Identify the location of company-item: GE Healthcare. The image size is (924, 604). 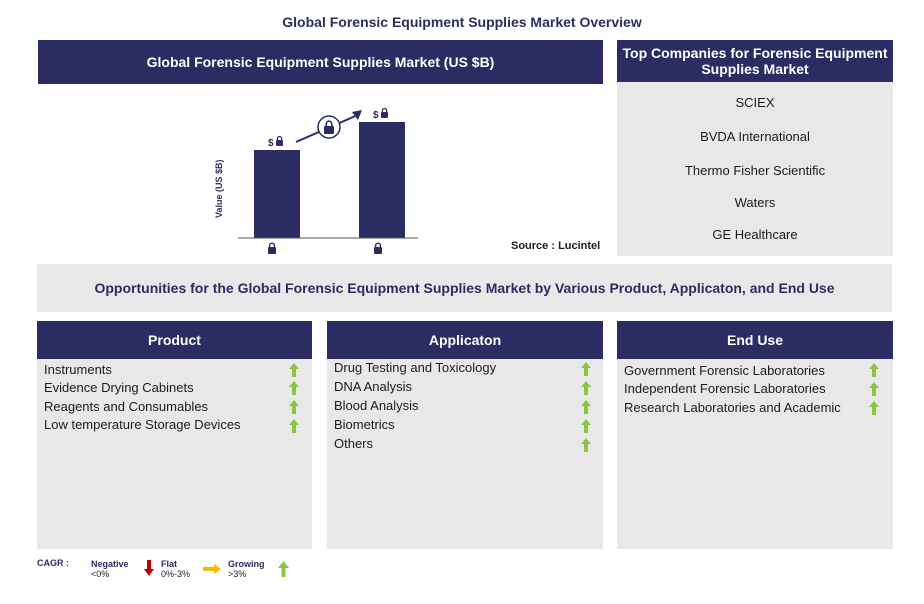
(755, 234).